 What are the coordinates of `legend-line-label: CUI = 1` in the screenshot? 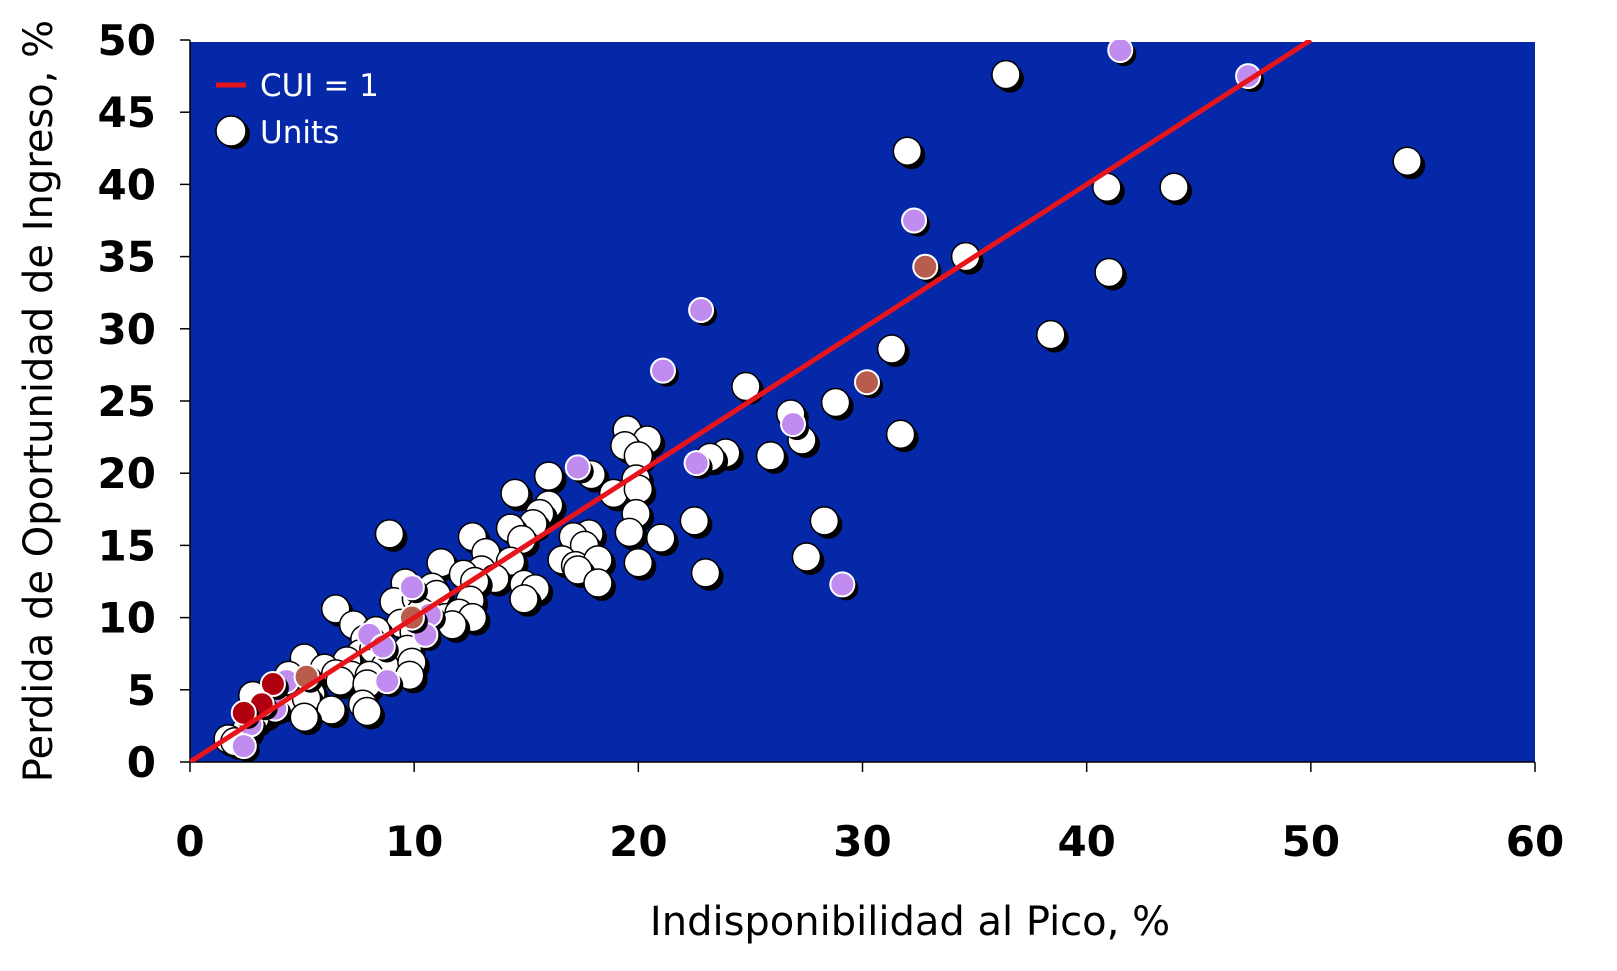 It's located at (319, 86).